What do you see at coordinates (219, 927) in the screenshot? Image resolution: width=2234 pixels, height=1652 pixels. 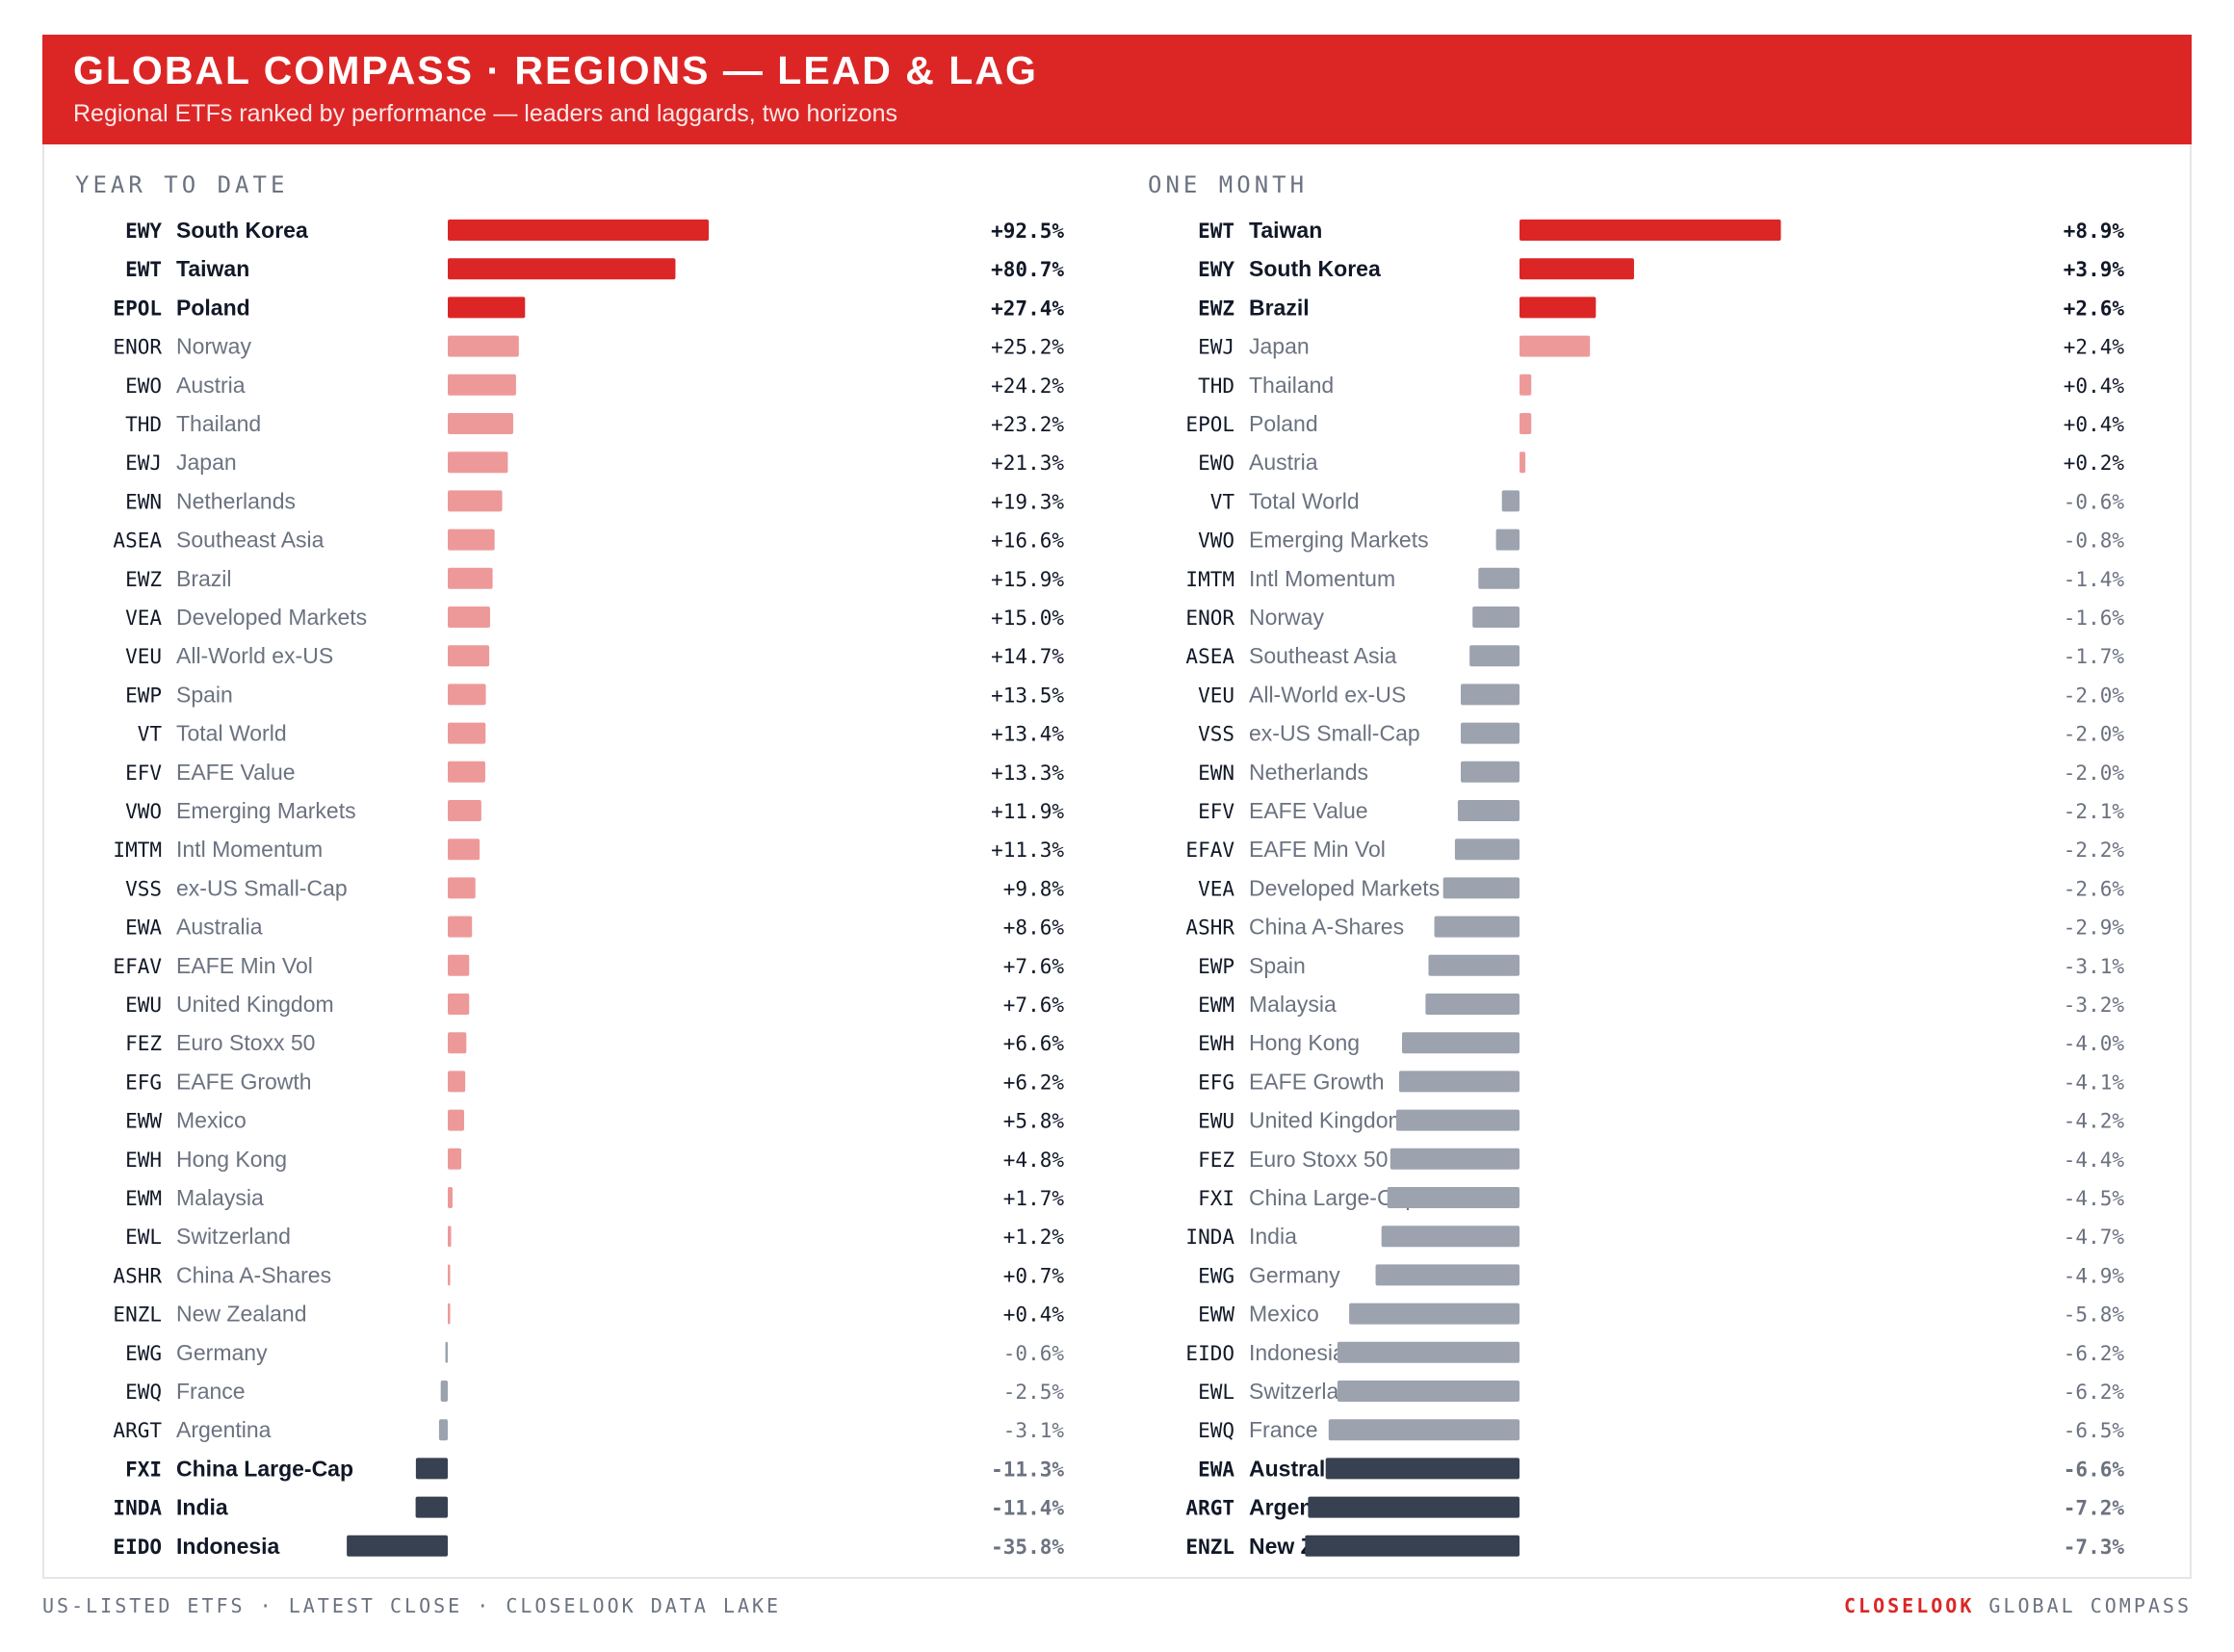 I see `row-name: Australia` at bounding box center [219, 927].